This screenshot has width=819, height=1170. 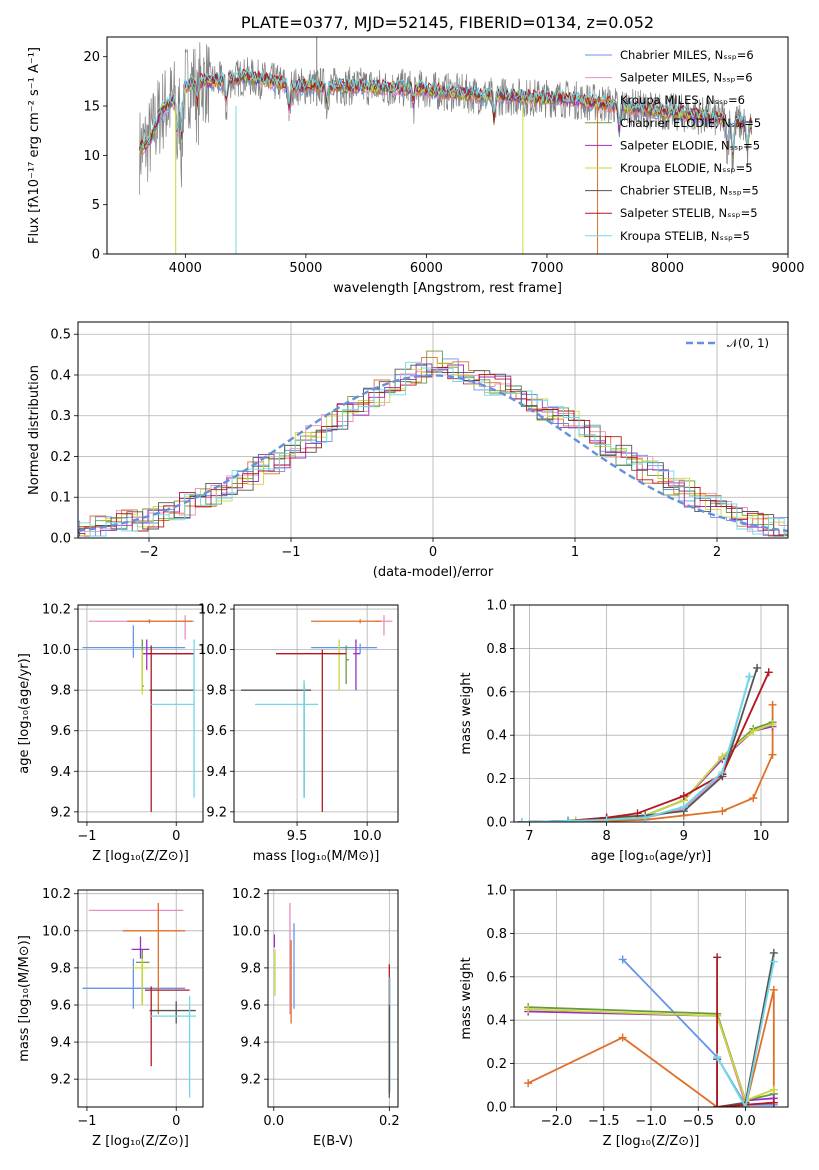 What do you see at coordinates (690, 123) in the screenshot?
I see `legend-label: Chabrier ELODIE, Nₛₛₚ=5` at bounding box center [690, 123].